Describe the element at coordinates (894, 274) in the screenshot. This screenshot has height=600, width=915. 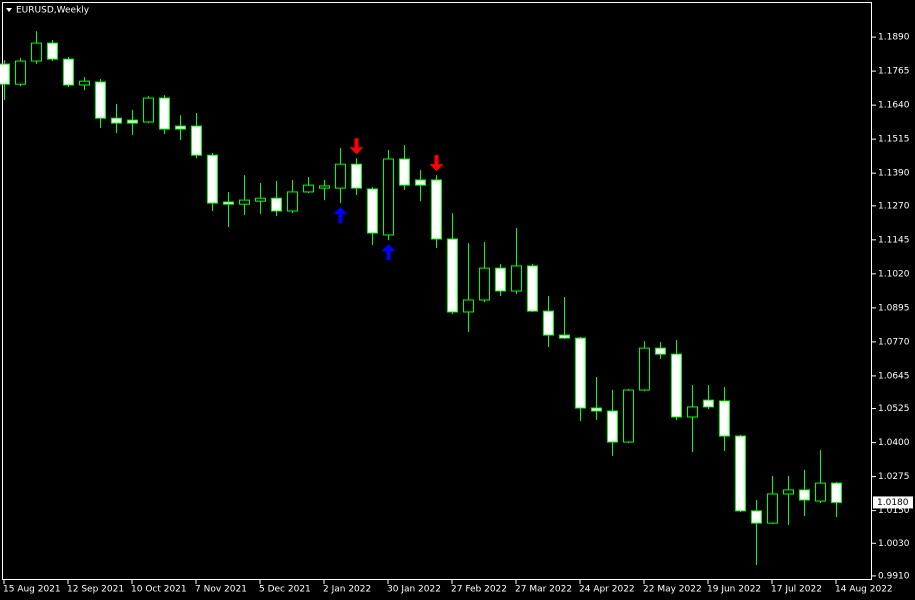
I see `y-tick-label: 1.1020` at that location.